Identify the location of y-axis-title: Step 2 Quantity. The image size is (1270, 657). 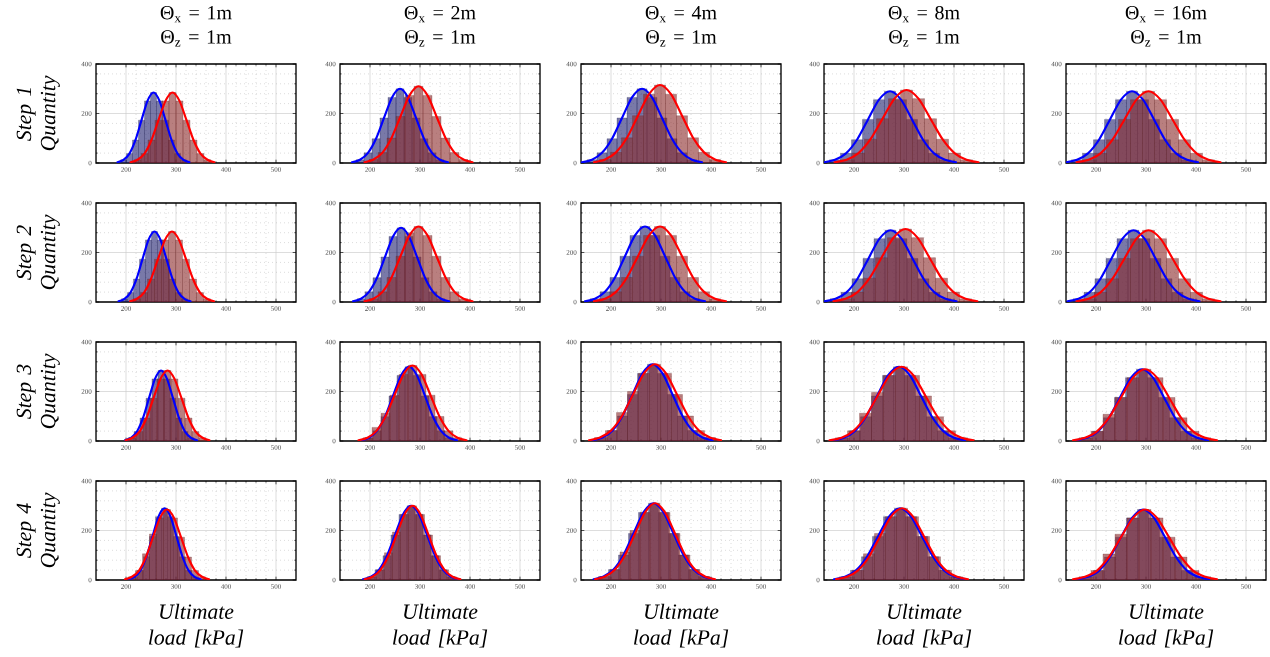
(38, 252).